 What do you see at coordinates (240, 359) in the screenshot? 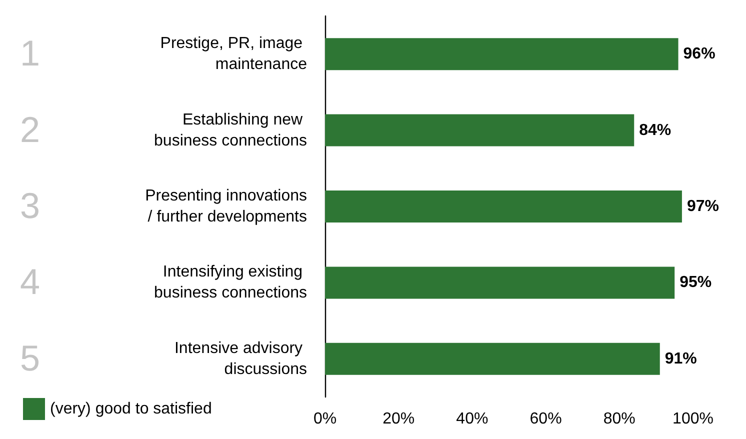
I see `y-tick-label: Intensive advisory discussions` at bounding box center [240, 359].